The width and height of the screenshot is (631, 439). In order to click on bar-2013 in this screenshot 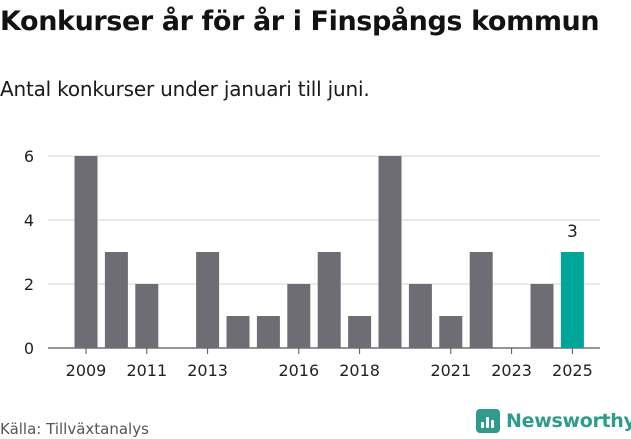, I will do `click(208, 300)`.